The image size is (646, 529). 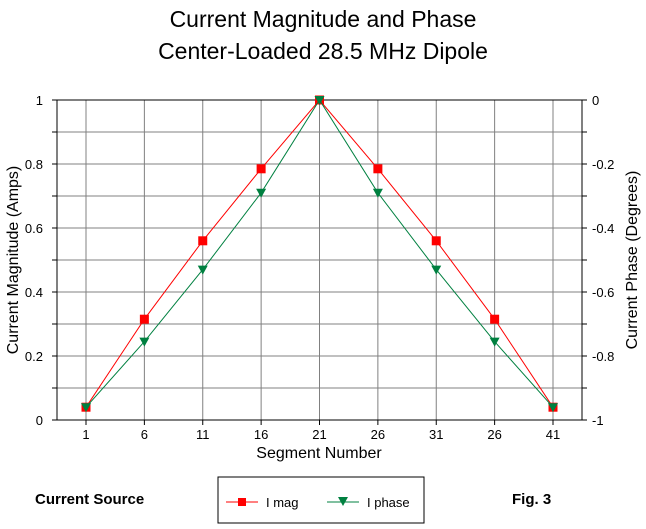 What do you see at coordinates (34, 292) in the screenshot?
I see `y-left-tick-label: 0.4` at bounding box center [34, 292].